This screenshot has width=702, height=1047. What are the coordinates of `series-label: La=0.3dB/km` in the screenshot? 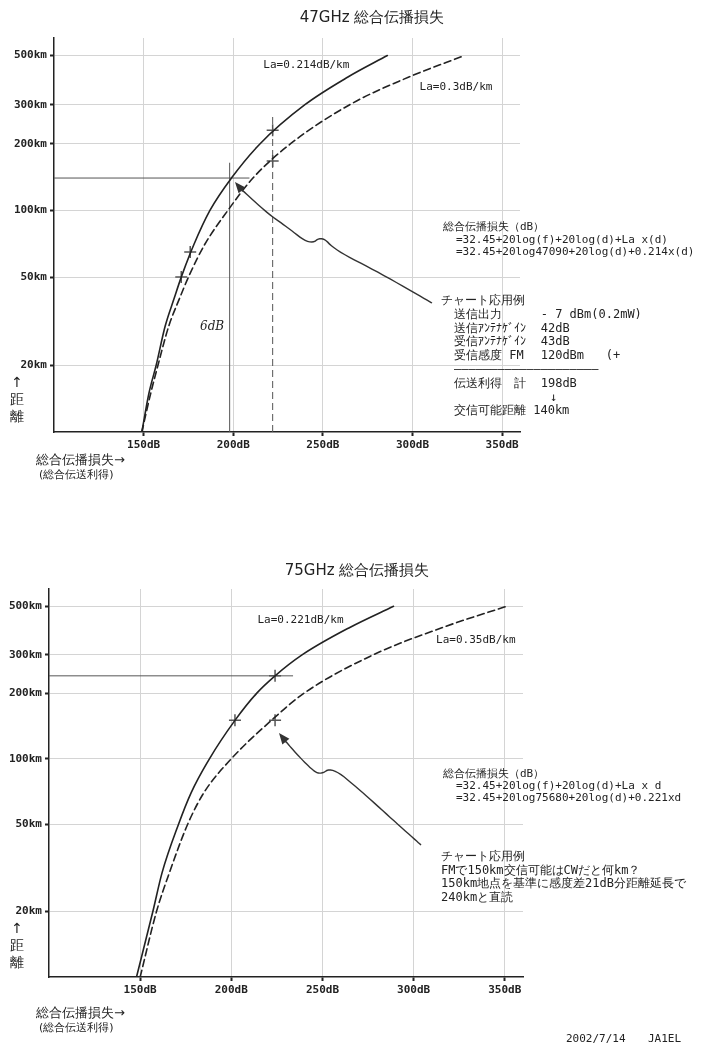 It's located at (456, 87).